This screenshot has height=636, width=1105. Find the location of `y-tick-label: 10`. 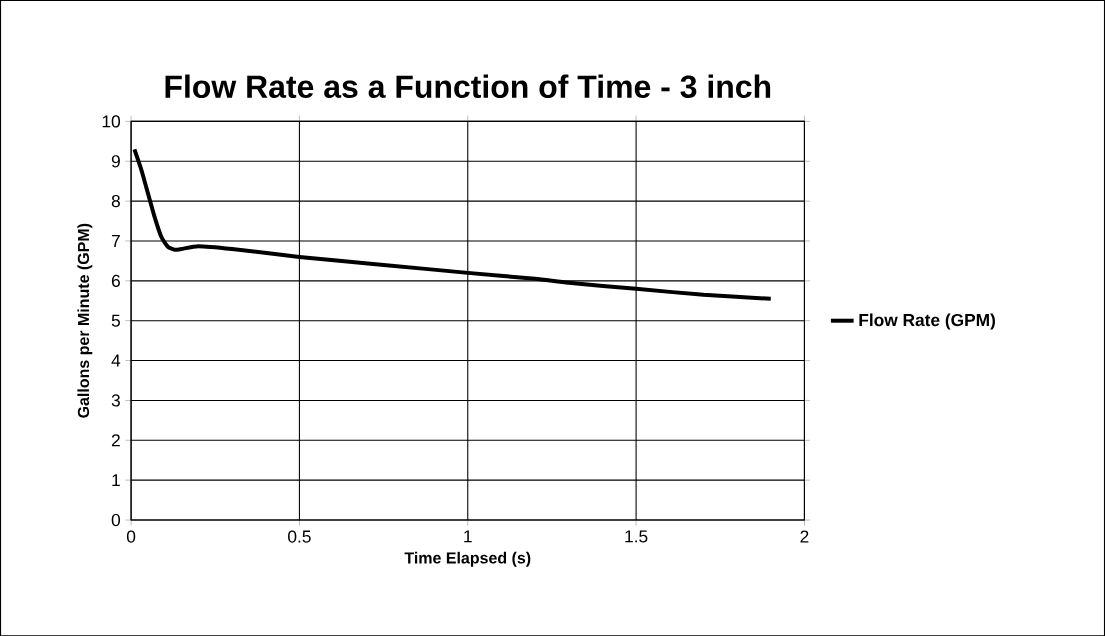

y-tick-label: 10 is located at coordinates (111, 121).